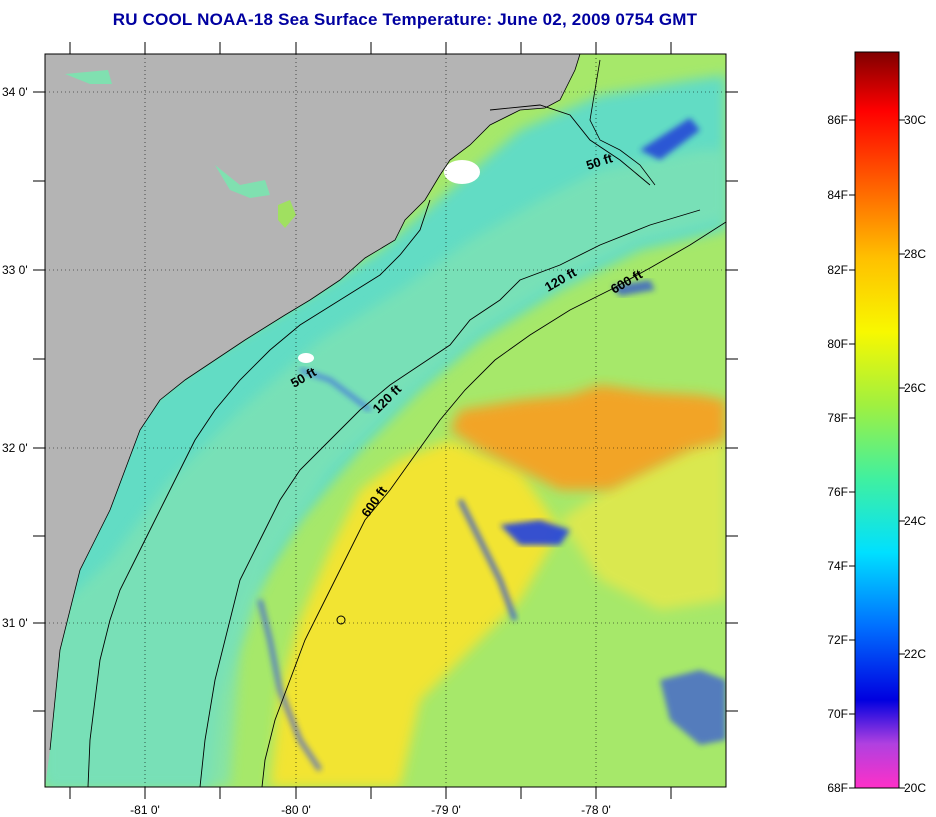  What do you see at coordinates (915, 654) in the screenshot?
I see `colorbar-label-c: 22C` at bounding box center [915, 654].